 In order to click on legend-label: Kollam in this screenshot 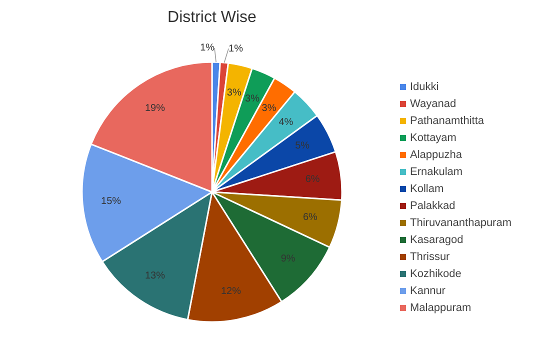, I will do `click(427, 188)`.